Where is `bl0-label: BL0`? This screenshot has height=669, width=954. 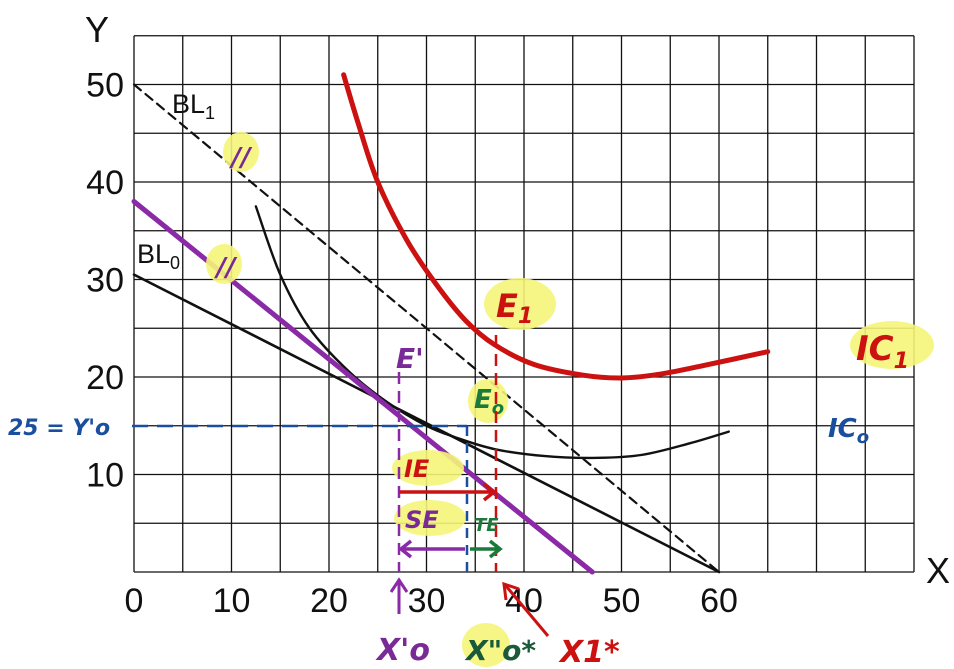
bl0-label: BL0 is located at coordinates (158, 256).